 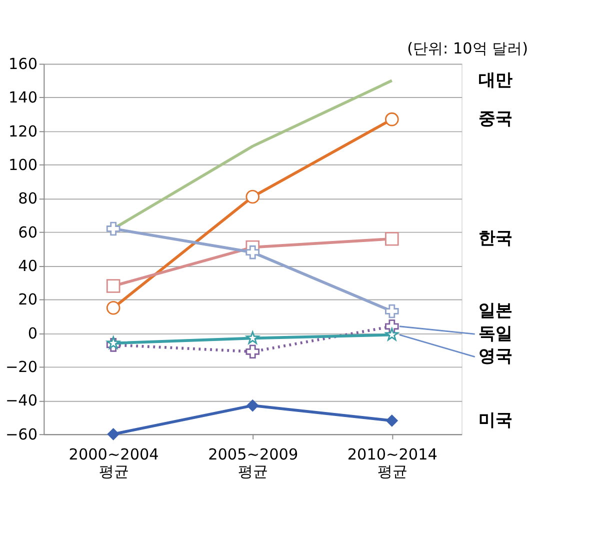 I want to click on x-tick-label: 2010~2014 평균, so click(x=392, y=462).